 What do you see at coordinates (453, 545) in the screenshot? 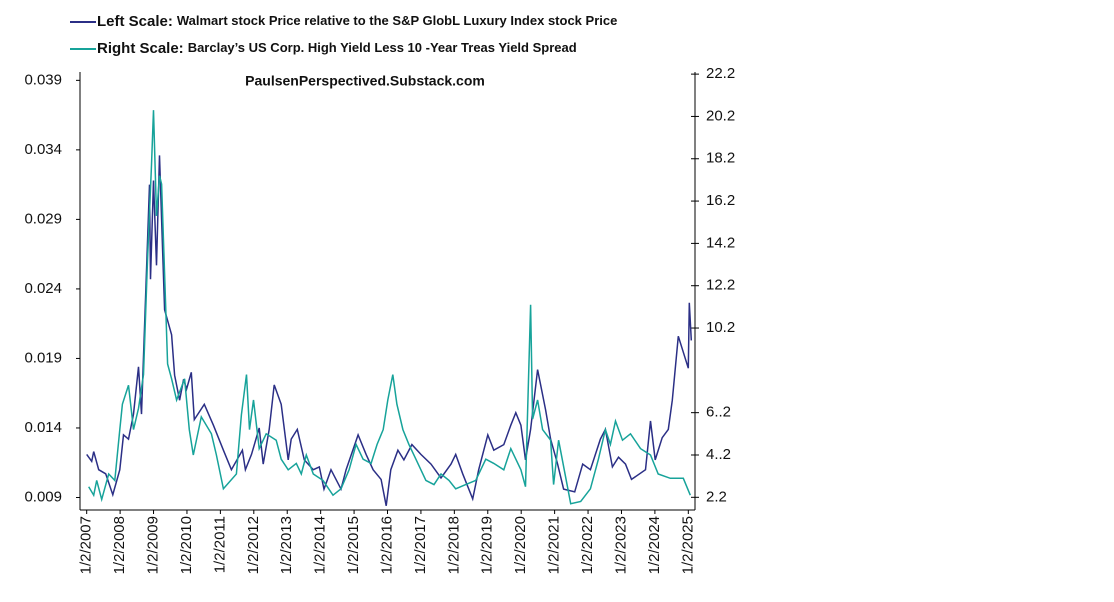
I see `x-tick-label: 1/2/2018` at bounding box center [453, 545].